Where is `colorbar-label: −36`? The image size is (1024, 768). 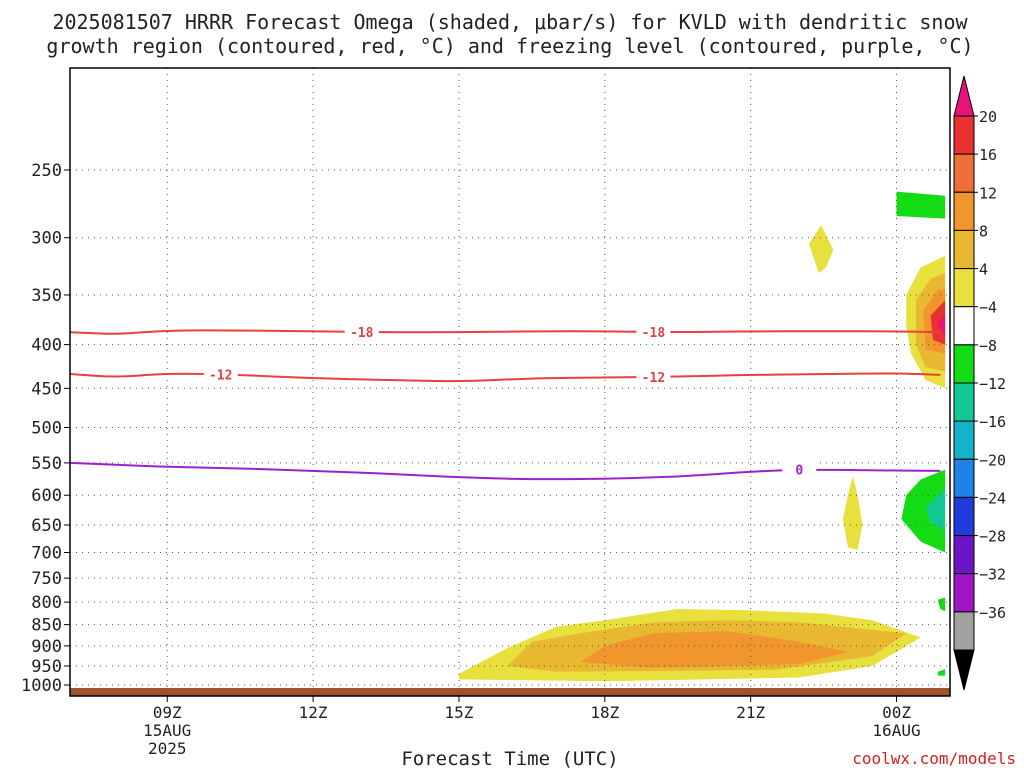
colorbar-label: −36 is located at coordinates (992, 613).